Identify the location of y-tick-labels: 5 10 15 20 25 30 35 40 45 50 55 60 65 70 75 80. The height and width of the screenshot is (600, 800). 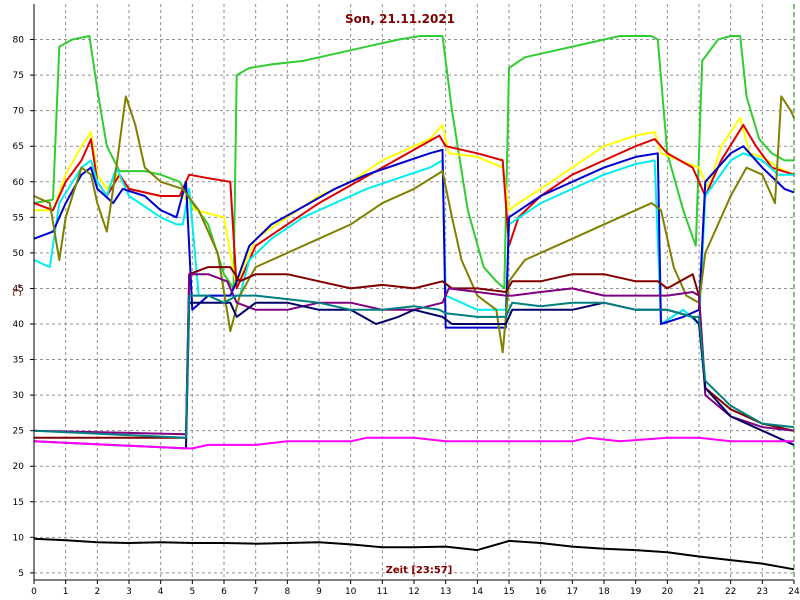
(23, 307).